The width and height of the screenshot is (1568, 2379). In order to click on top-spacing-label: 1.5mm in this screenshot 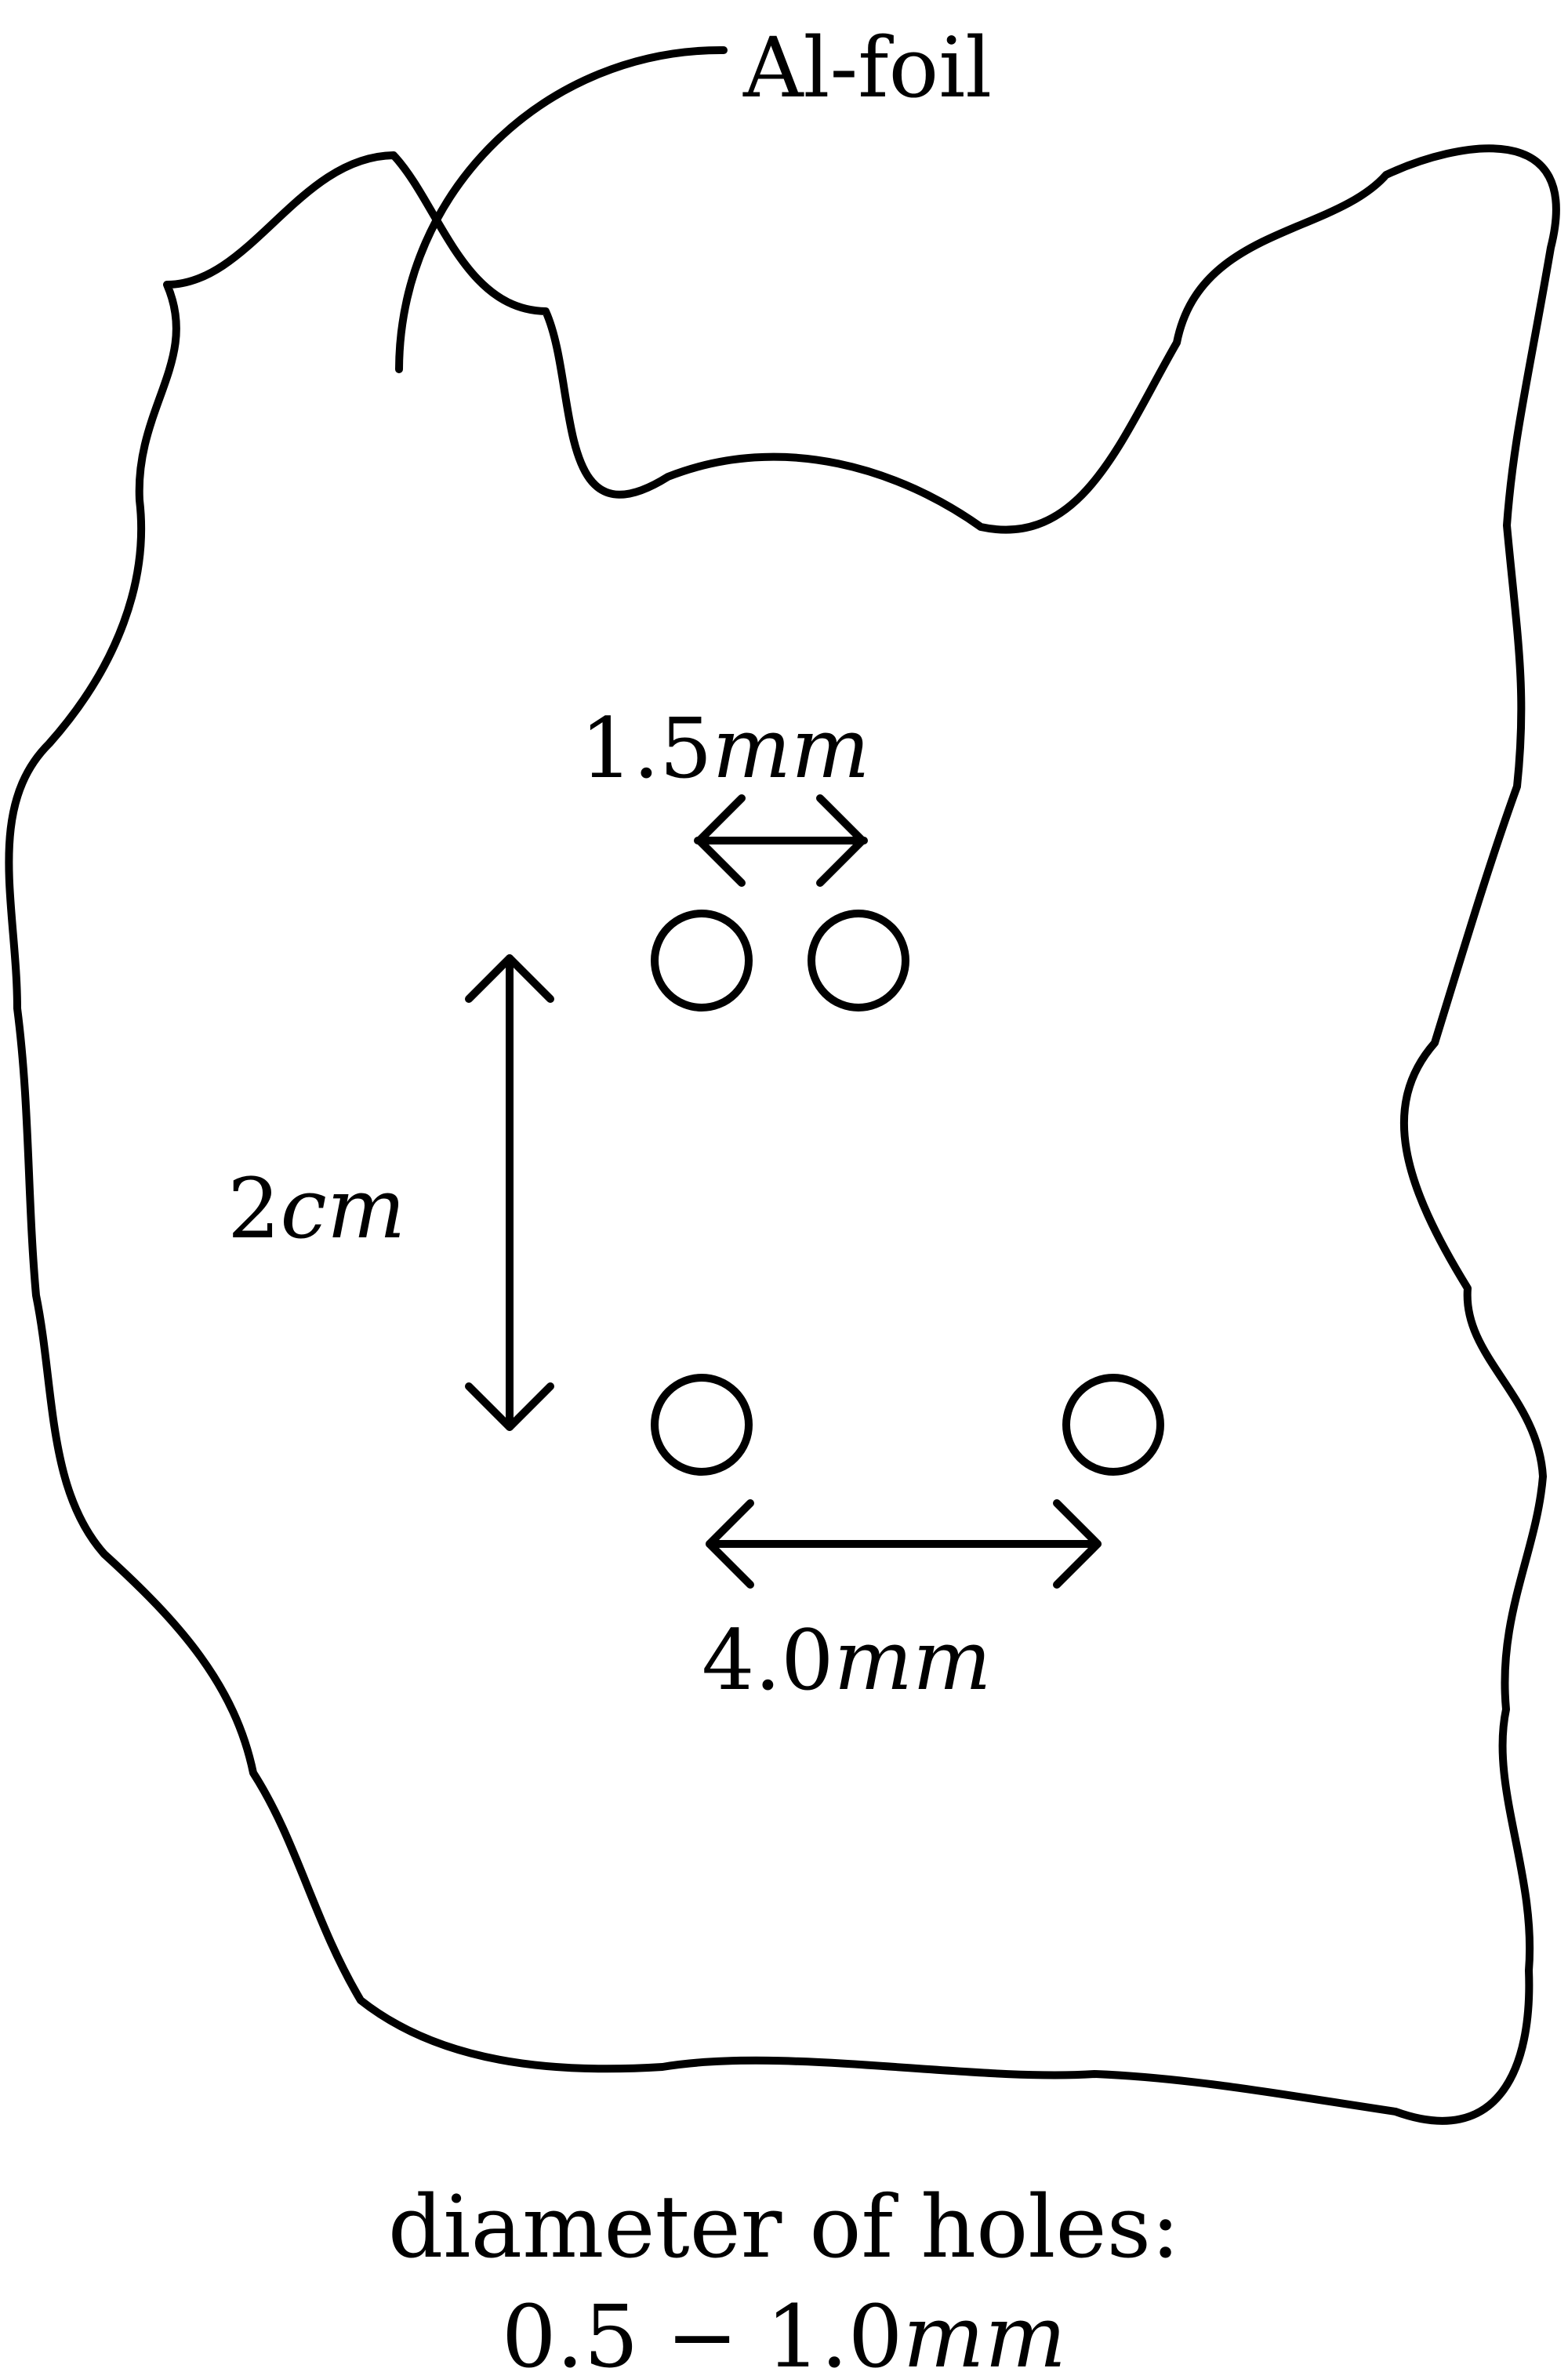, I will do `click(725, 748)`.